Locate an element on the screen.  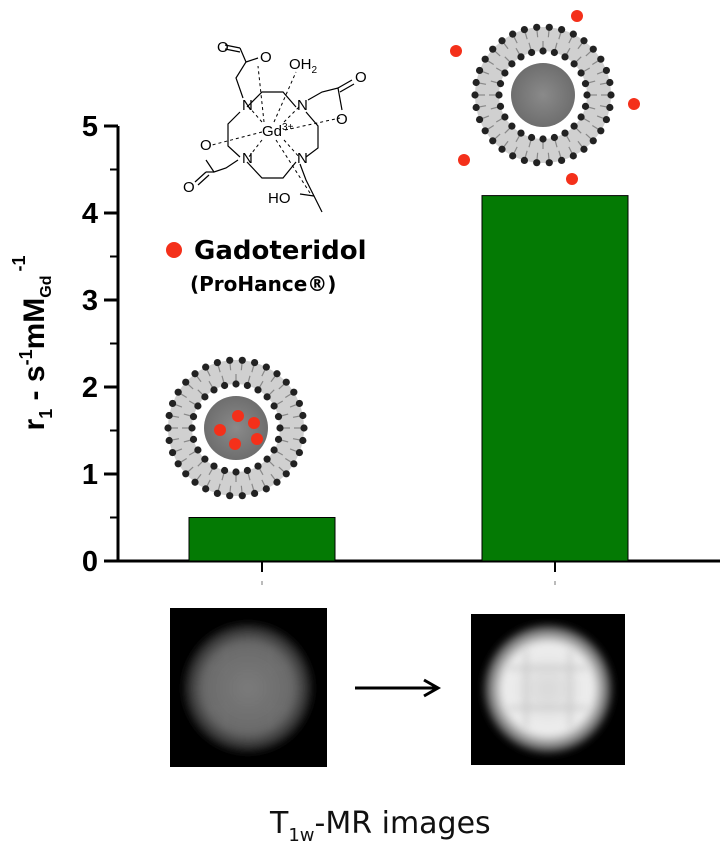
svg-text: r1 - s-1mMGd-1 is located at coordinates (32, 343).